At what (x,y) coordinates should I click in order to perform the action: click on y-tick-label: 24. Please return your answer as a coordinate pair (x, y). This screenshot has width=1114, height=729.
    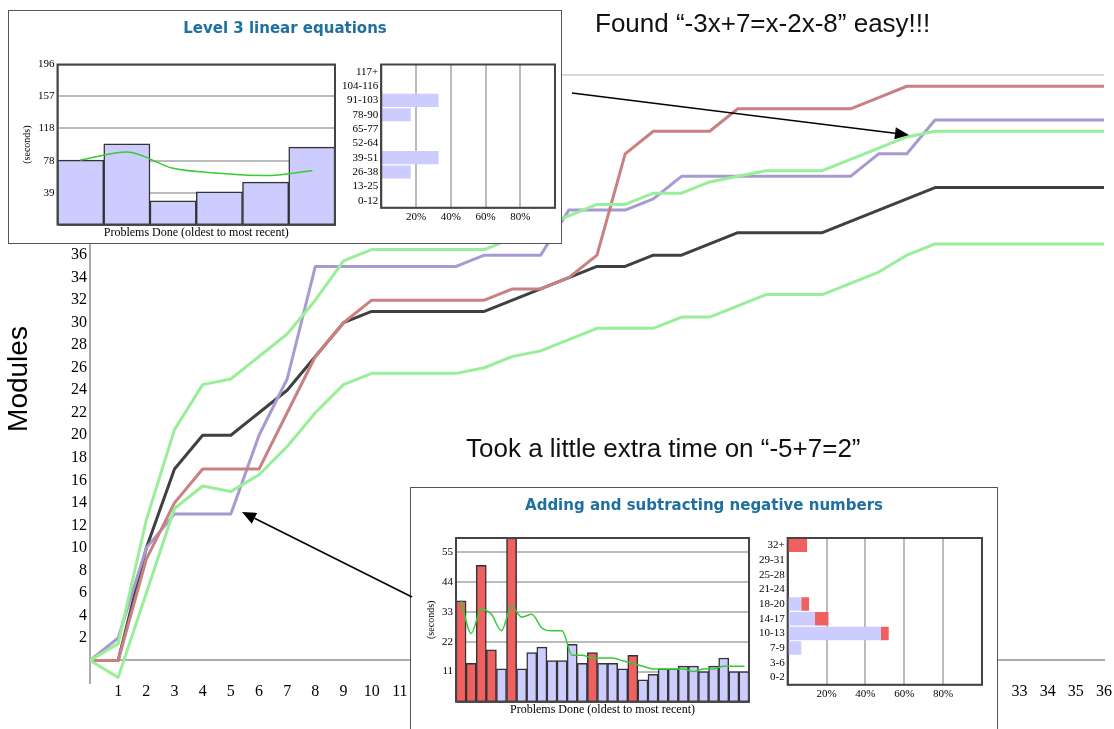
    Looking at the image, I should click on (79, 389).